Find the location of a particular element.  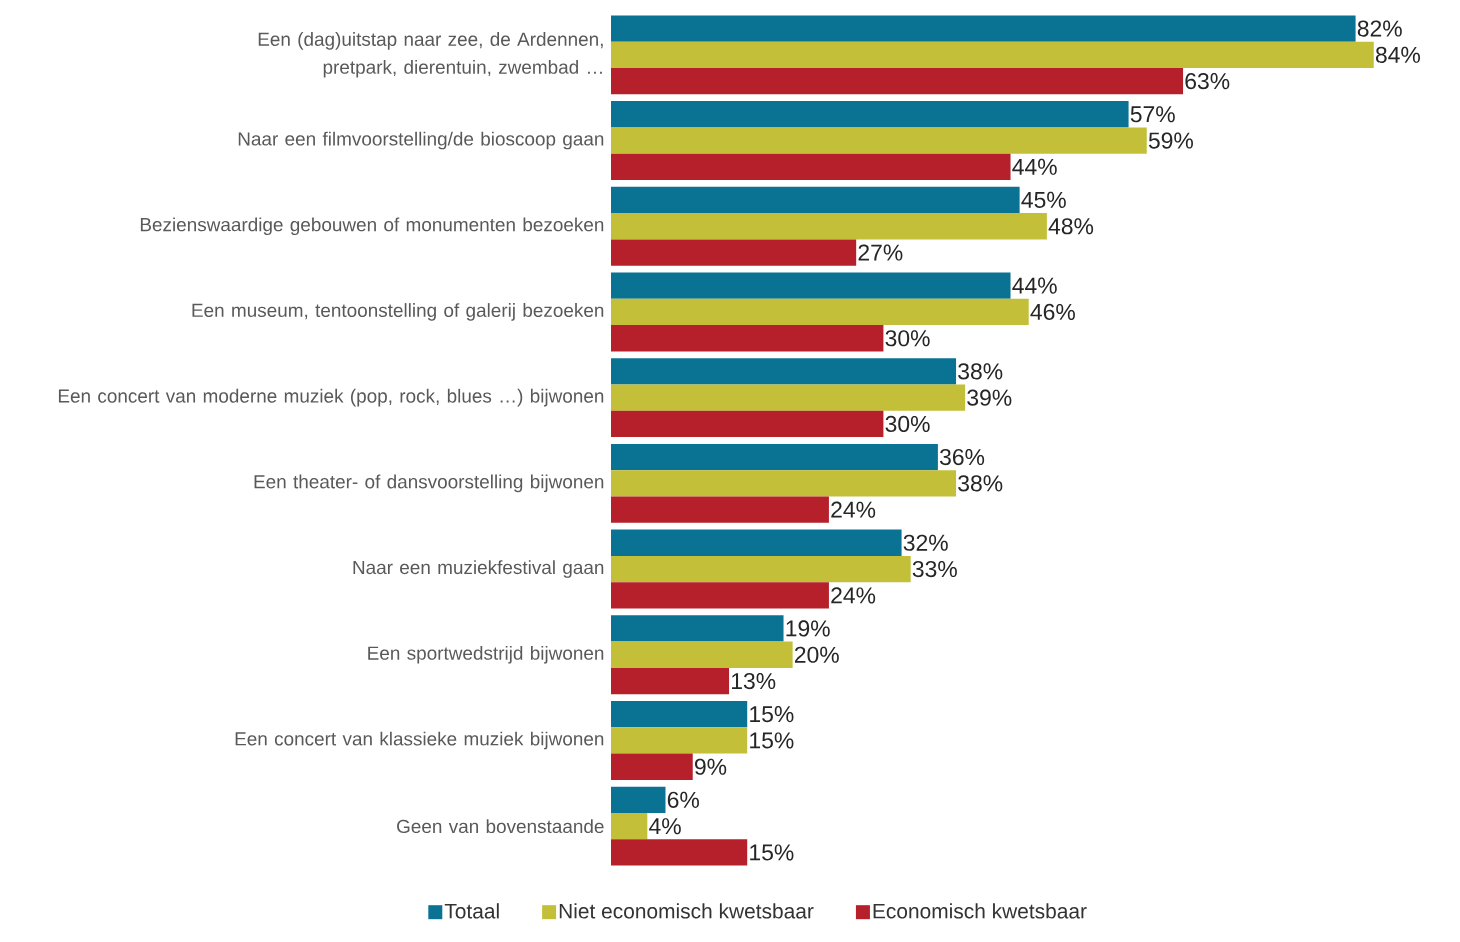

data-label: 27% is located at coordinates (880, 252).